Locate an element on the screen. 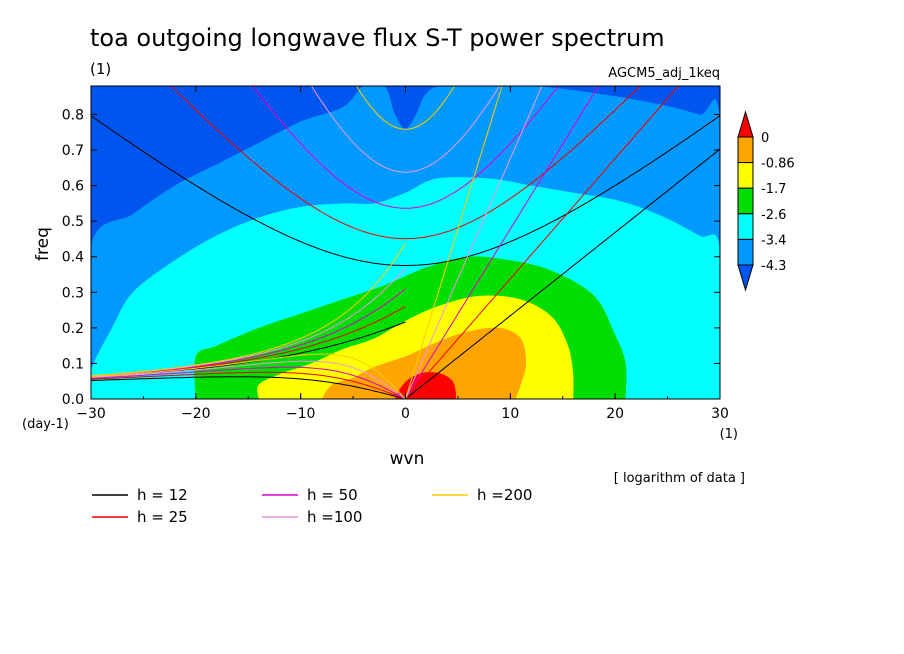  y-axis-label: freq is located at coordinates (43, 244).